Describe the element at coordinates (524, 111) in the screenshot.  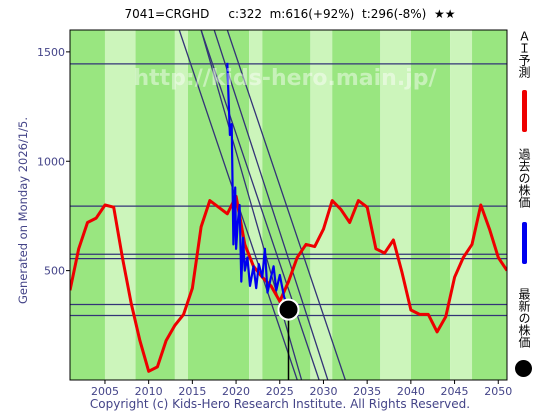
I see `legend-forecast-swatch` at that location.